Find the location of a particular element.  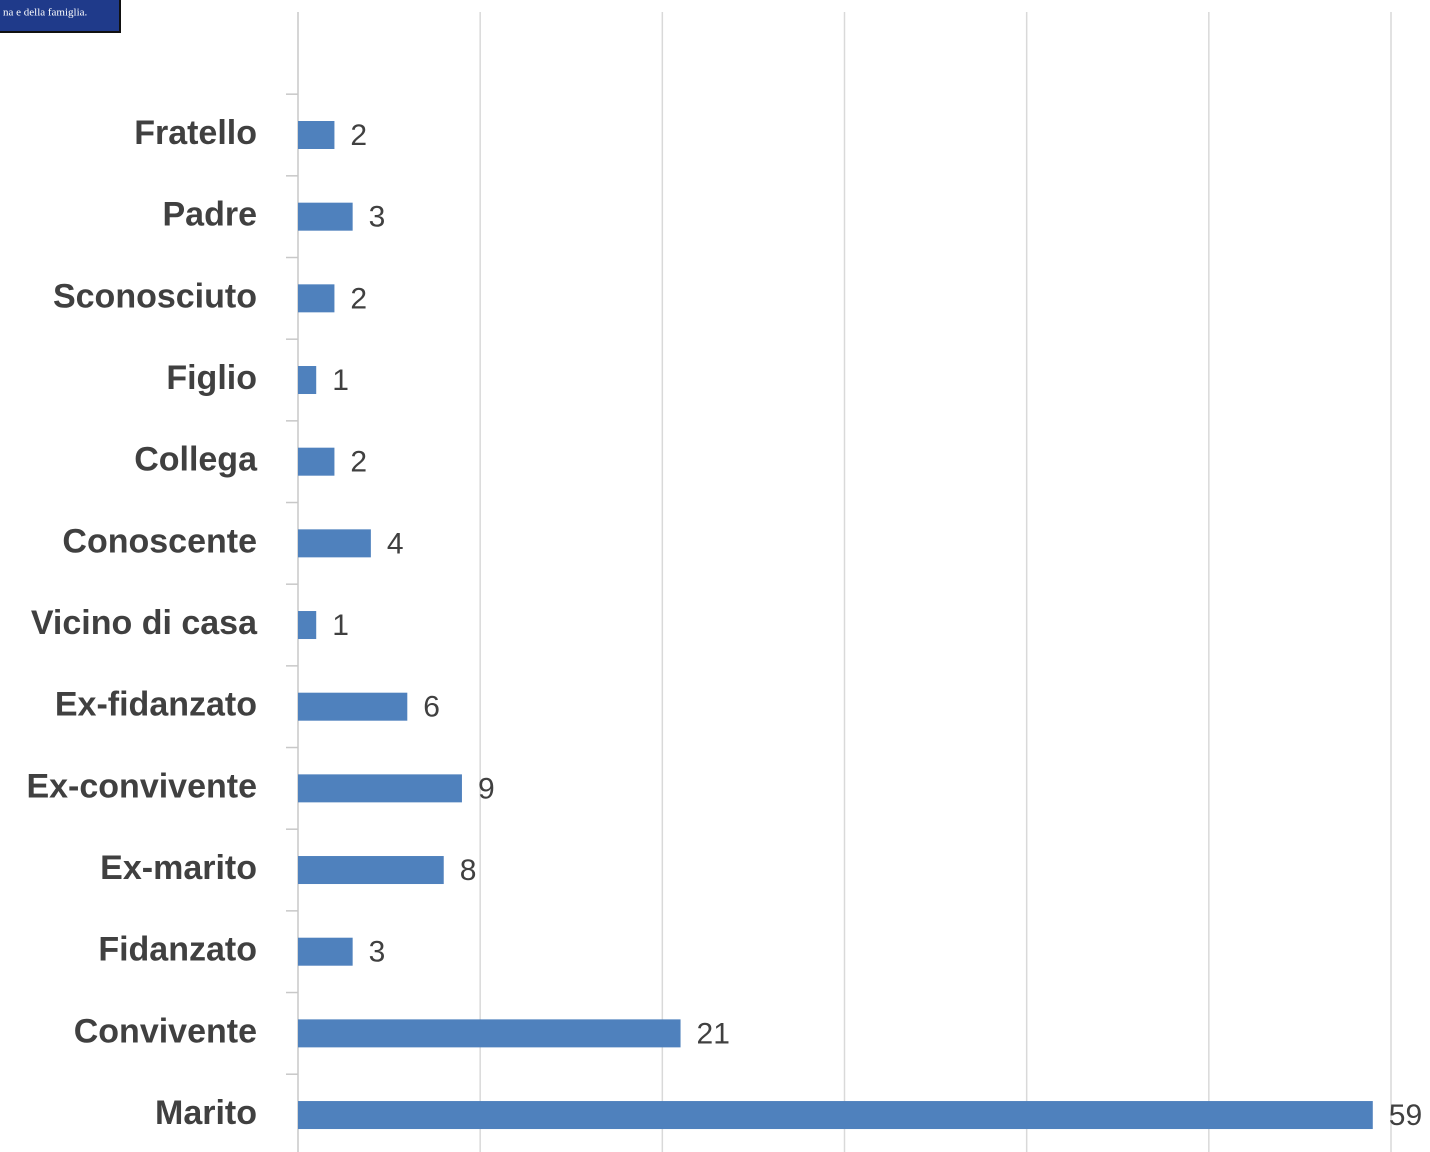

y-tick-label: Ex-marito is located at coordinates (178, 868).